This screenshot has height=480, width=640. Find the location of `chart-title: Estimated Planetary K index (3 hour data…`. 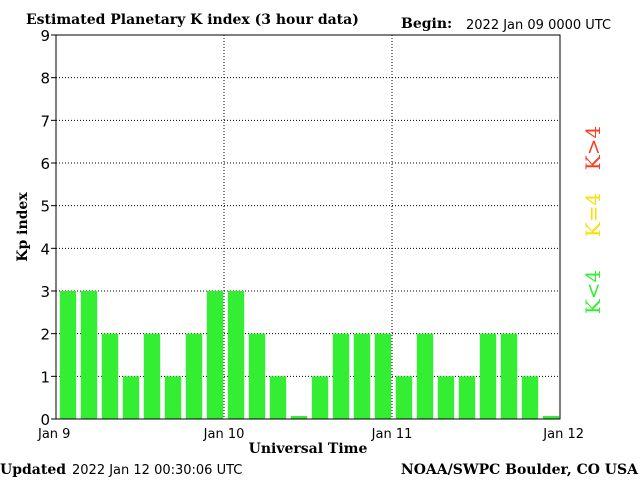

chart-title: Estimated Planetary K index (3 hour data… is located at coordinates (192, 20).